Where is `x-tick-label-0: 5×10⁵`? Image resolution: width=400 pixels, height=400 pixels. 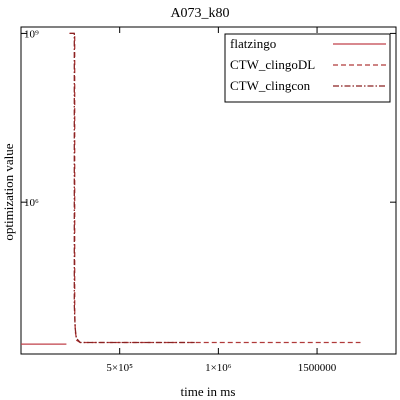 x-tick-label-0: 5×10⁵ is located at coordinates (119, 368).